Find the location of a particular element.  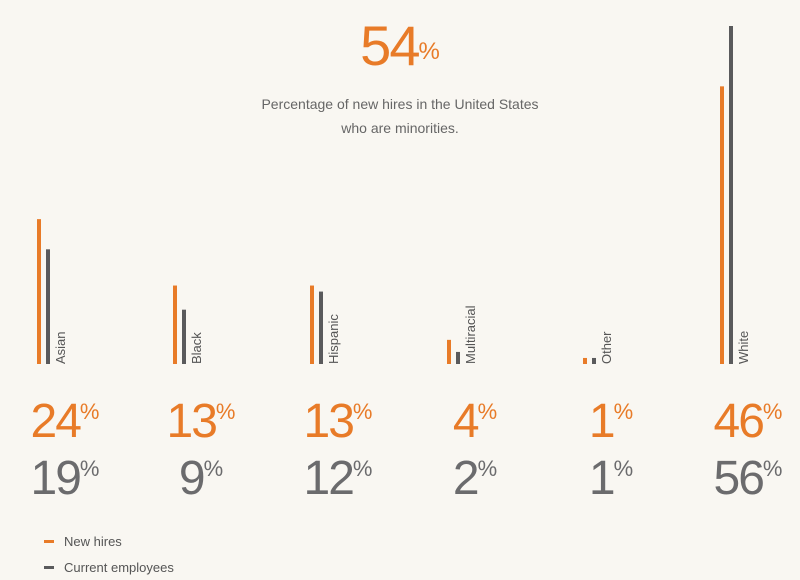

category-label-multiracial: Multiracial is located at coordinates (470, 334).